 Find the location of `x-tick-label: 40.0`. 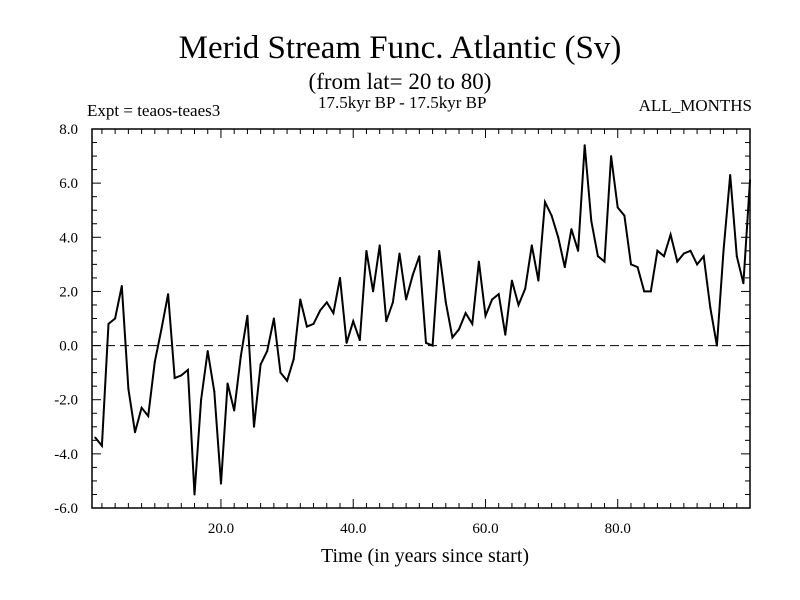

x-tick-label: 40.0 is located at coordinates (353, 529).